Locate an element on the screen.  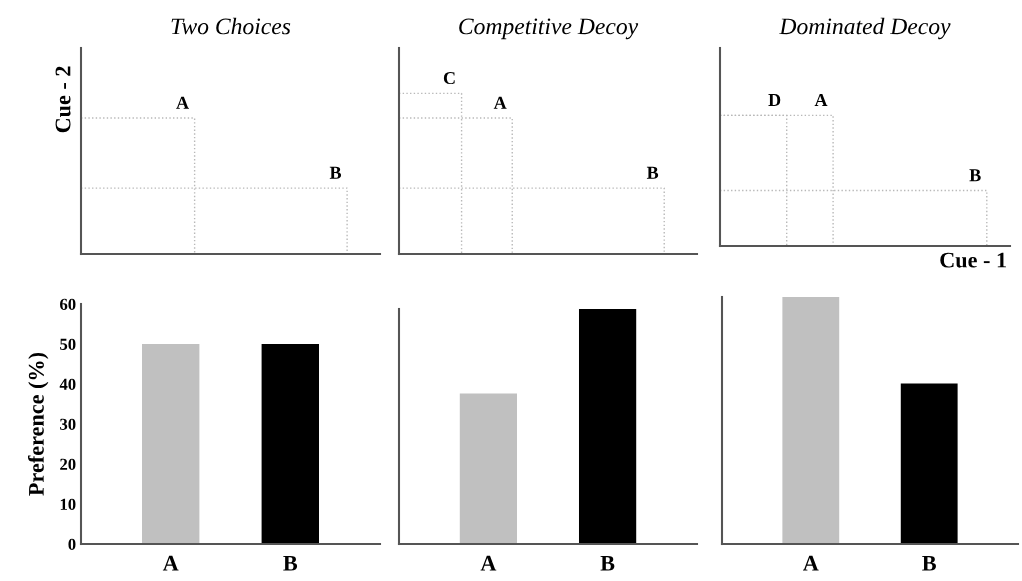
text: D is located at coordinates (774, 100).